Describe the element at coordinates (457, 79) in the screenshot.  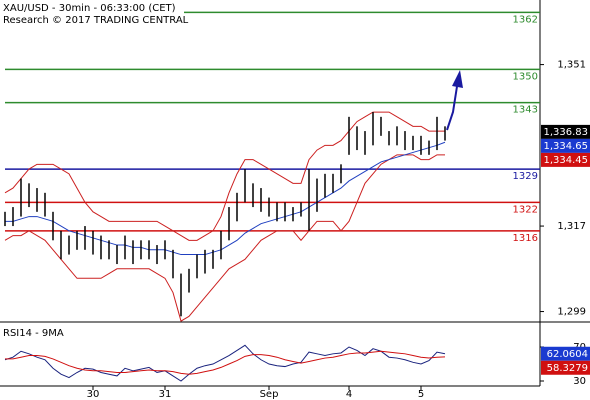
I see `forecast-arrowhead` at that location.